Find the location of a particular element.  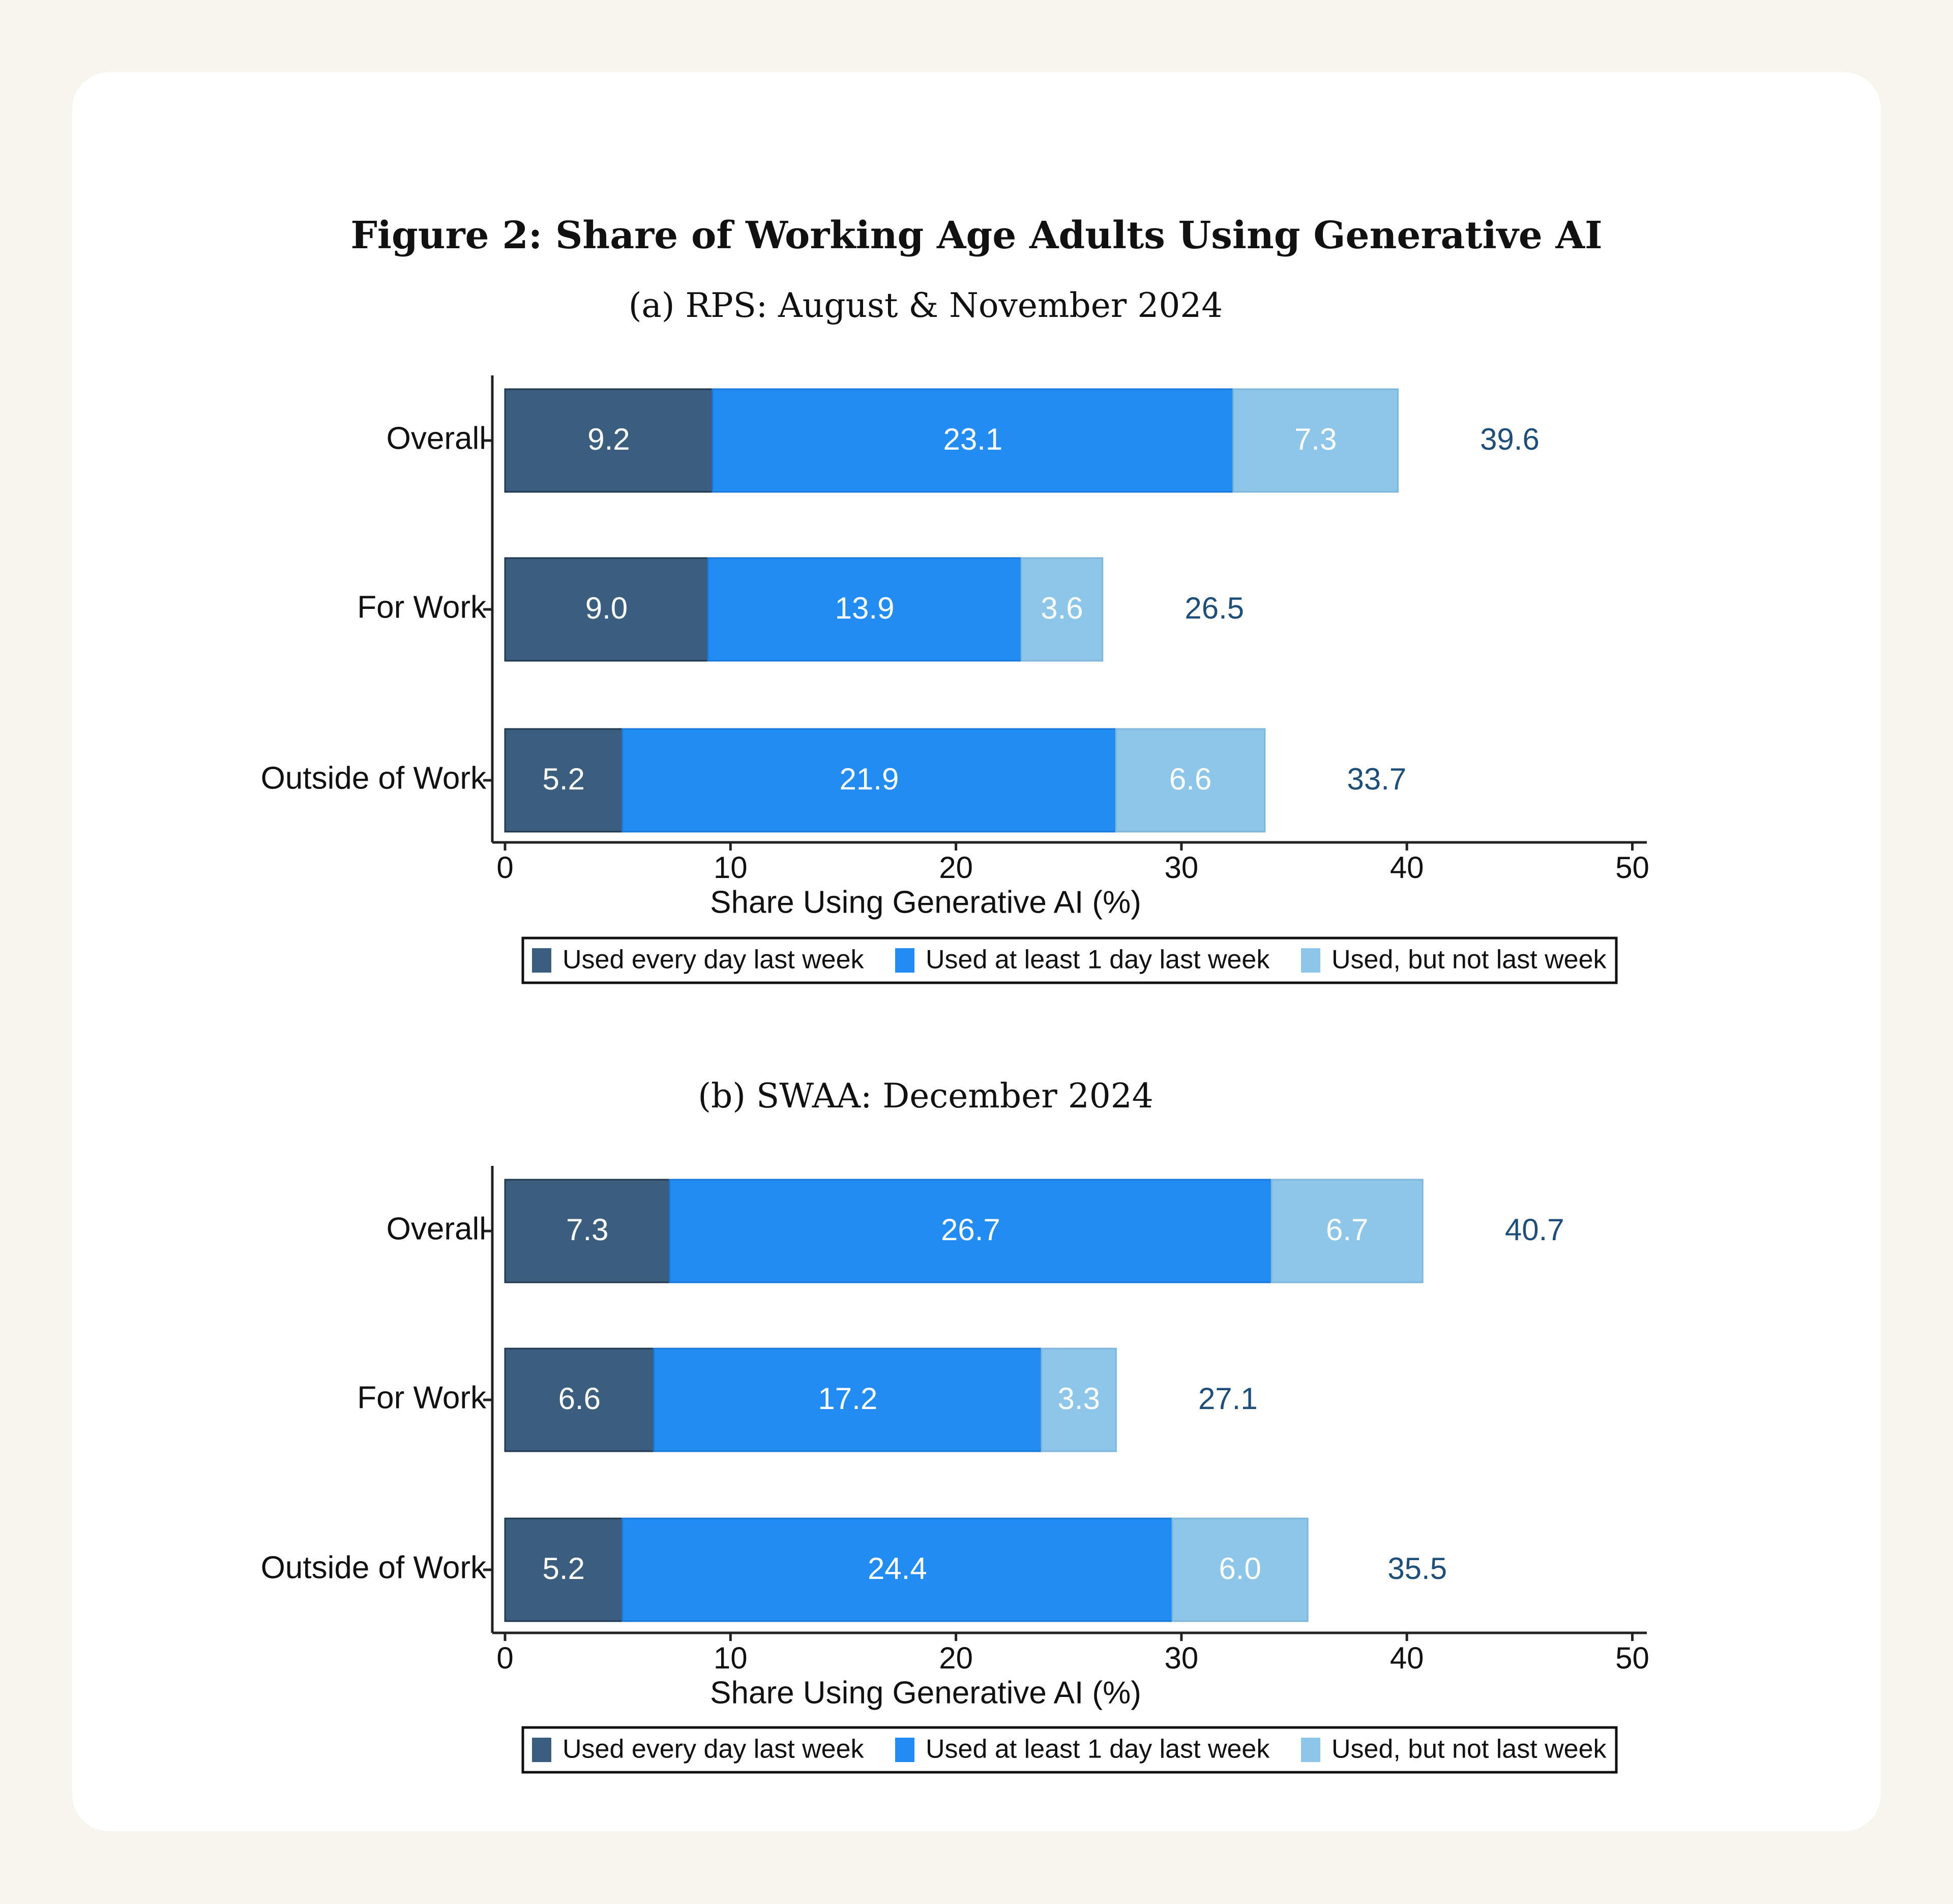

total-value-label: 40.7 is located at coordinates (1534, 1230).